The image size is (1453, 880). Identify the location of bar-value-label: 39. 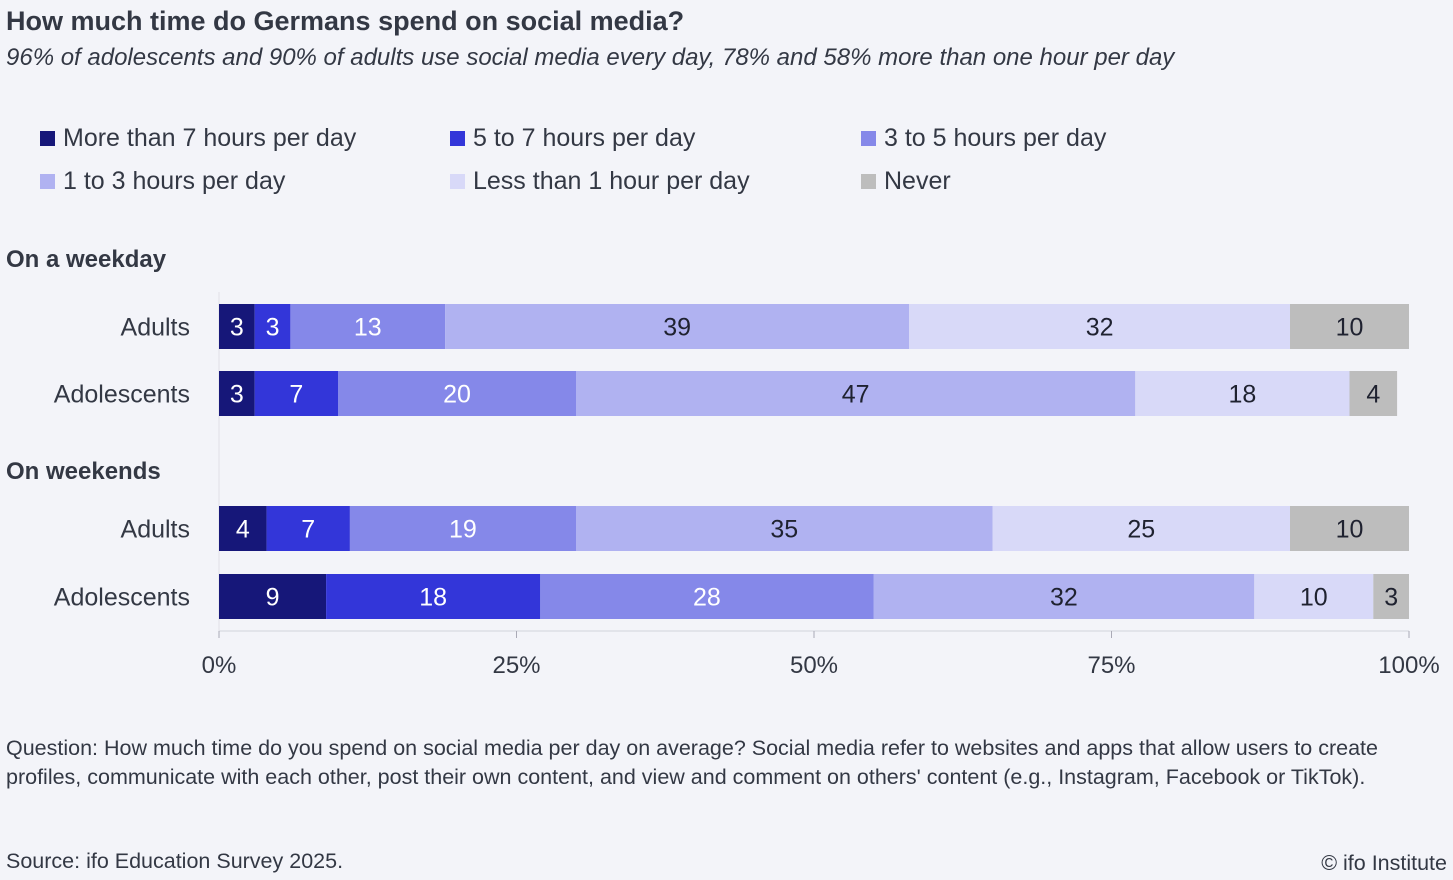
(677, 328).